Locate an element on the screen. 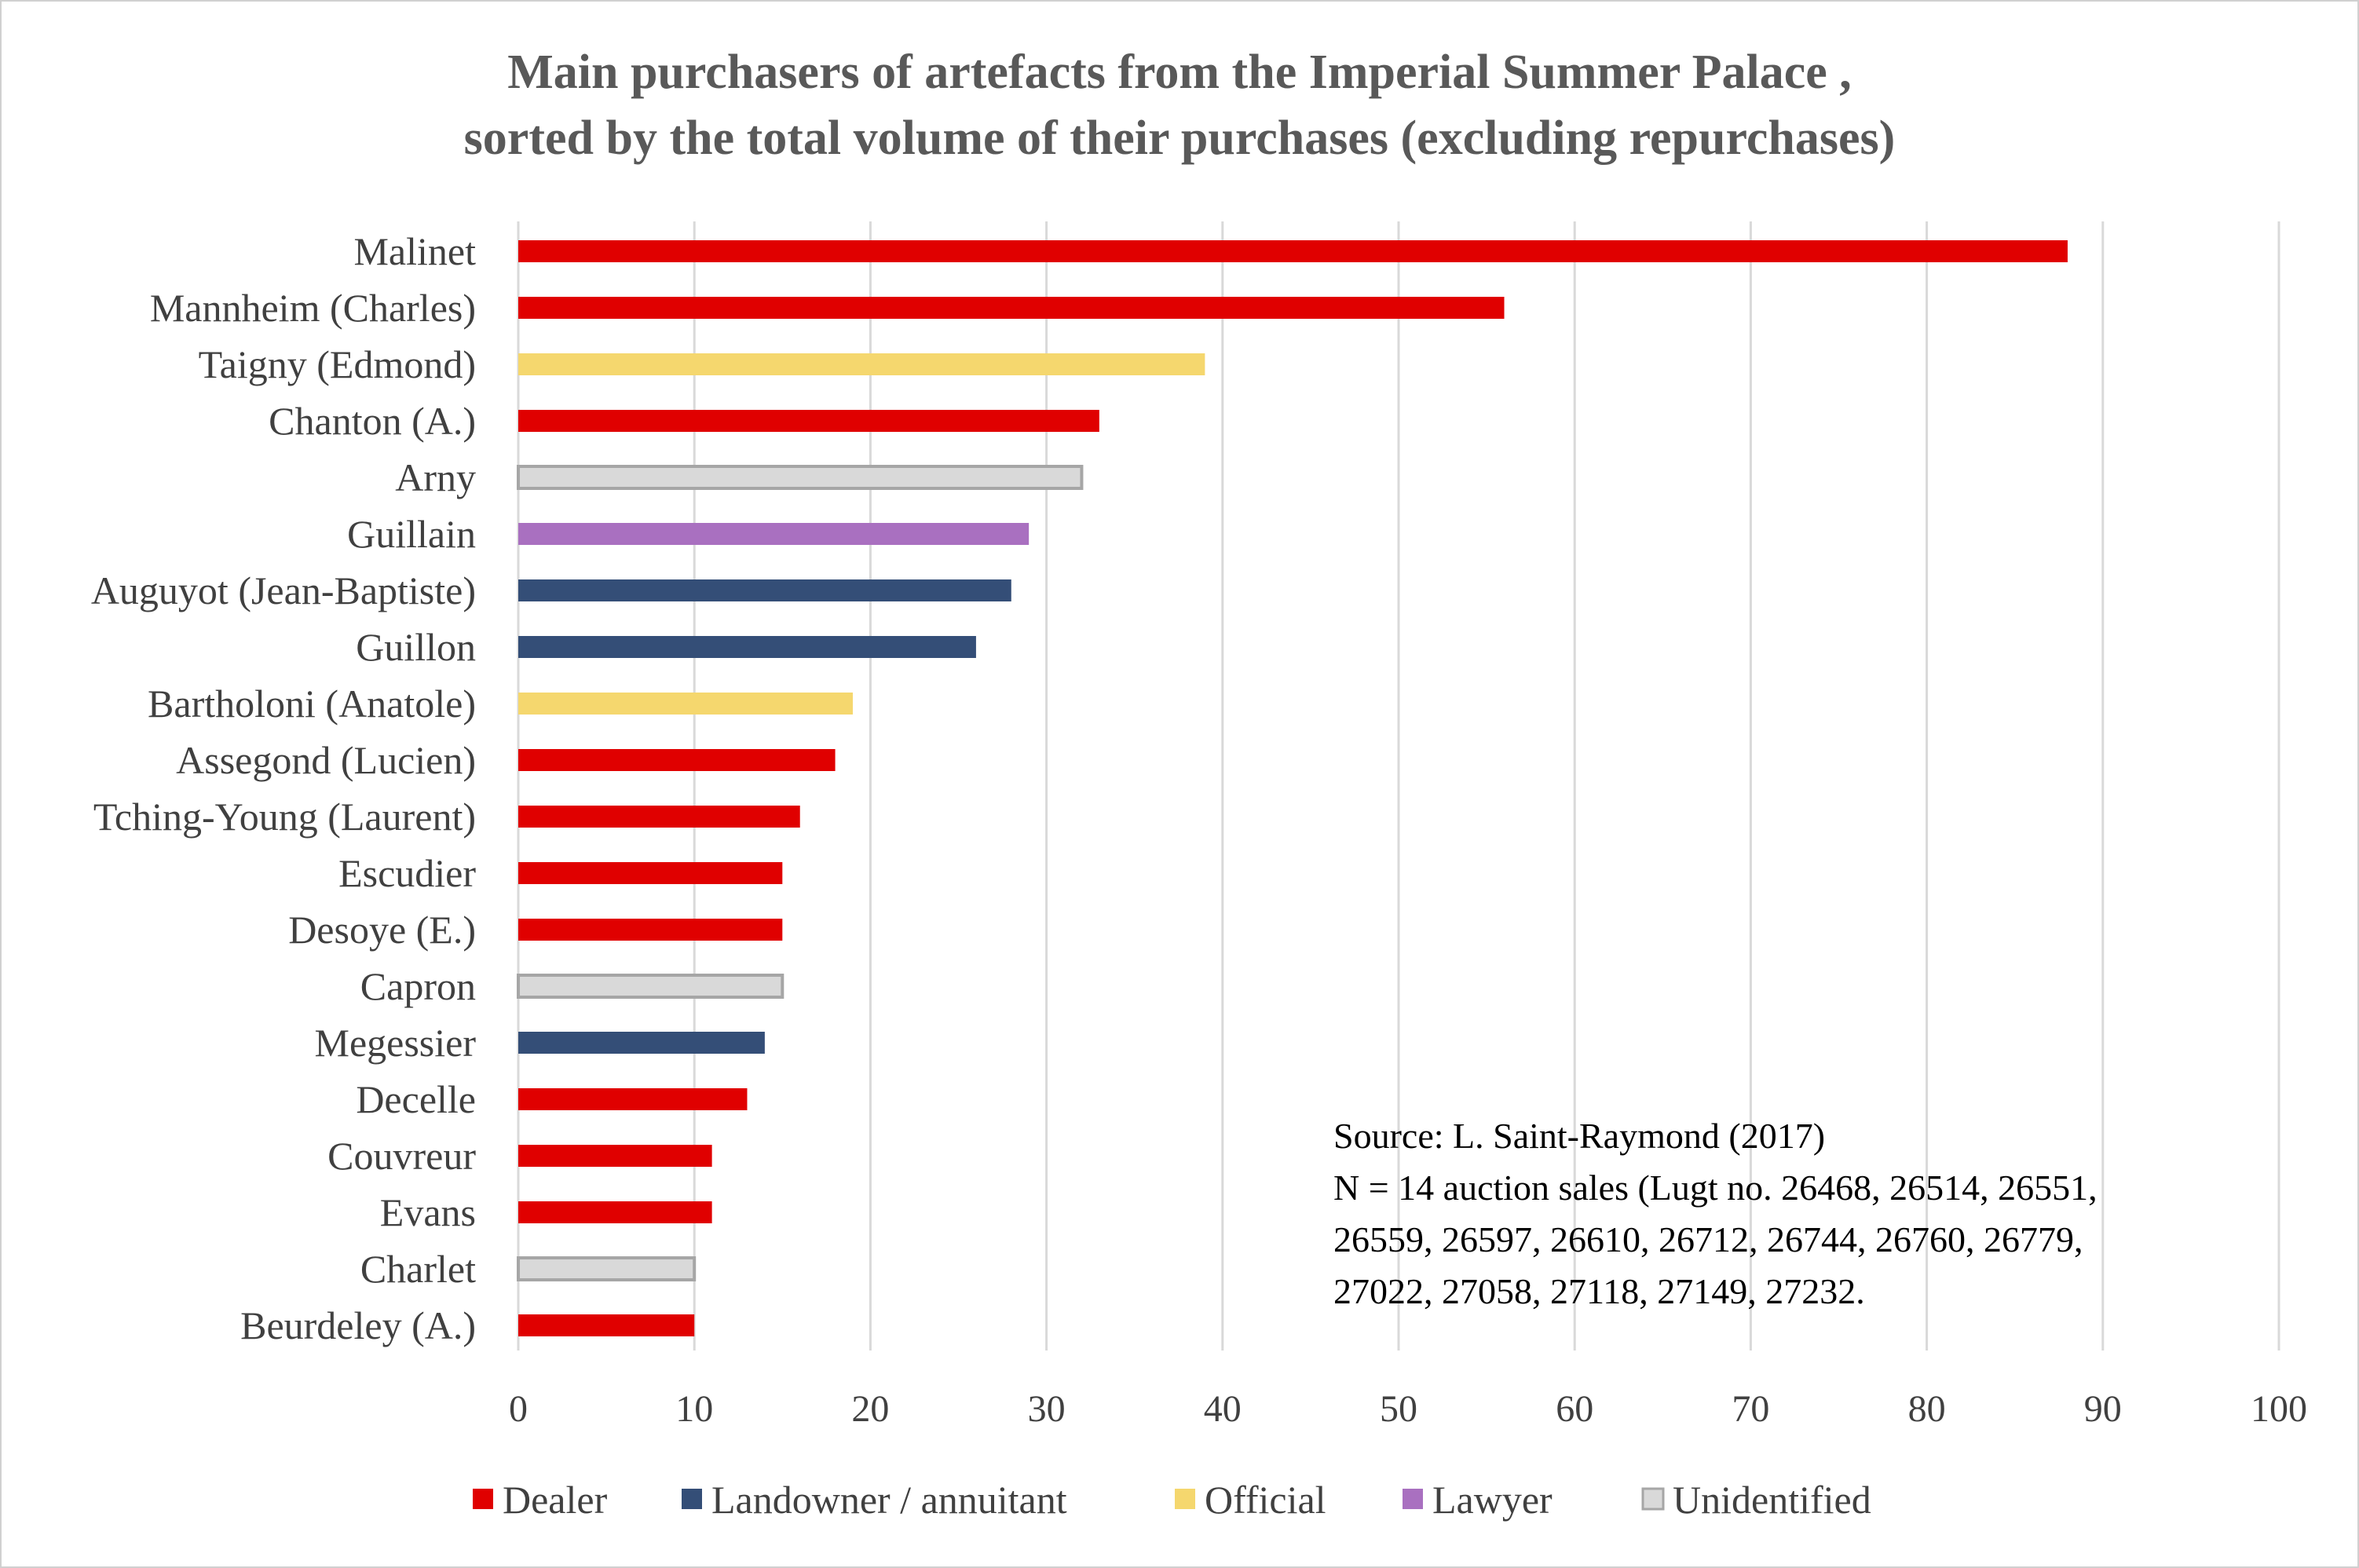  category-label: Auguyot (Jean-Baptiste) is located at coordinates (283, 590).